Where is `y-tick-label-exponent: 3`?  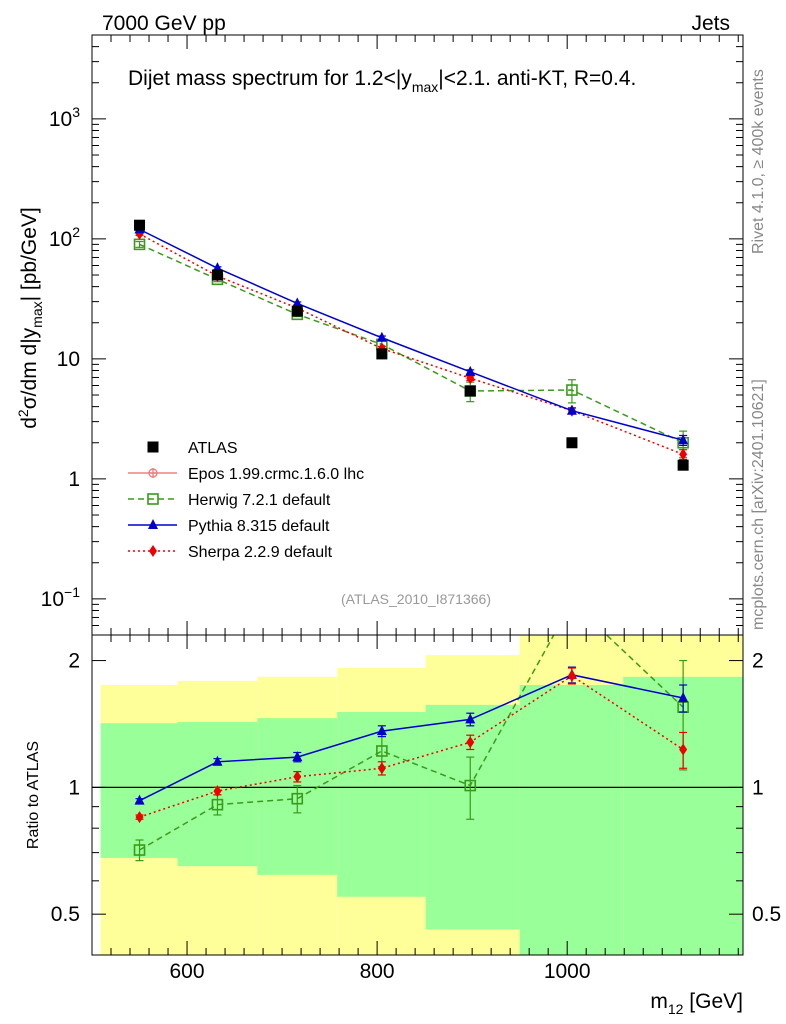
y-tick-label-exponent: 3 is located at coordinates (76, 112).